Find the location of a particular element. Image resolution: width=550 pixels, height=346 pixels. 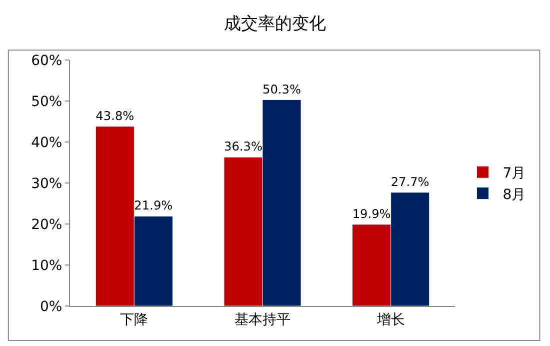

y-tick-label: 10% is located at coordinates (46, 266).